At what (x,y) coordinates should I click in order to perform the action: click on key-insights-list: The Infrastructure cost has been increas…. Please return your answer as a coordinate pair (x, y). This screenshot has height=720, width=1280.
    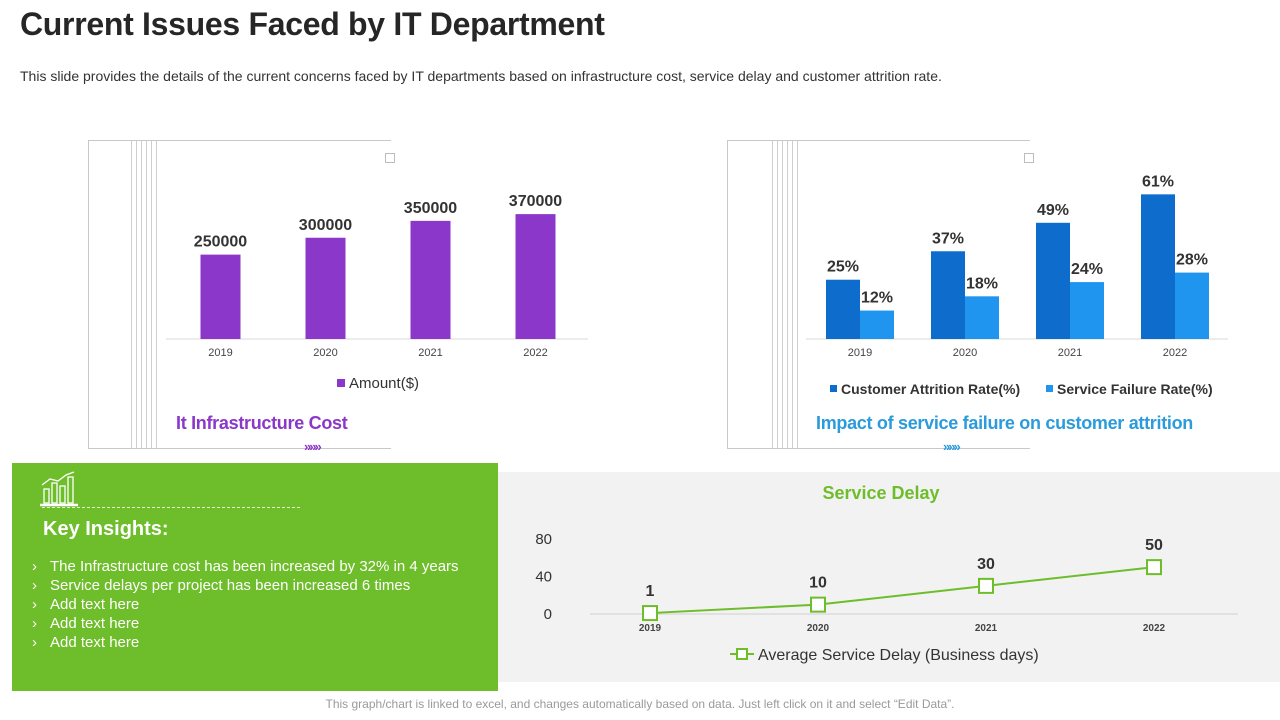
    Looking at the image, I should click on (247, 604).